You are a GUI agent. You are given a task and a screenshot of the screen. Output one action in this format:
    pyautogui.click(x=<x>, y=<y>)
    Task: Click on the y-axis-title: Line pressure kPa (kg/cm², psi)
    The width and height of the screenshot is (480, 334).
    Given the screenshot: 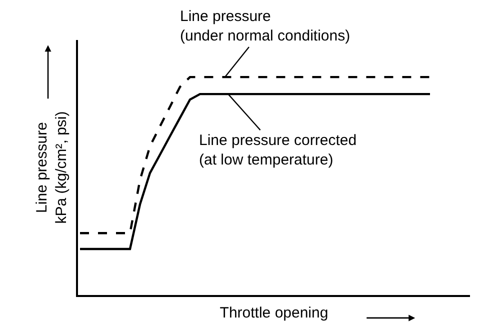 What is the action you would take?
    pyautogui.click(x=52, y=167)
    